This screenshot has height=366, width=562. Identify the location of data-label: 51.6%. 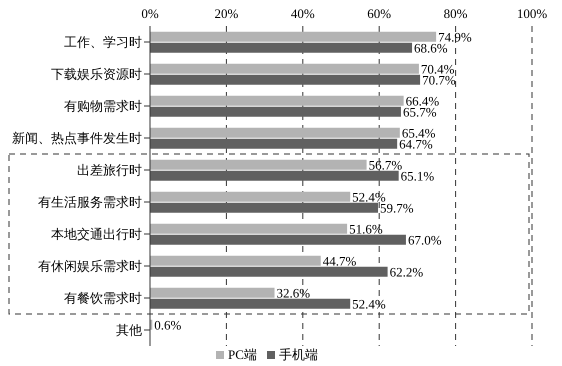
(366, 228).